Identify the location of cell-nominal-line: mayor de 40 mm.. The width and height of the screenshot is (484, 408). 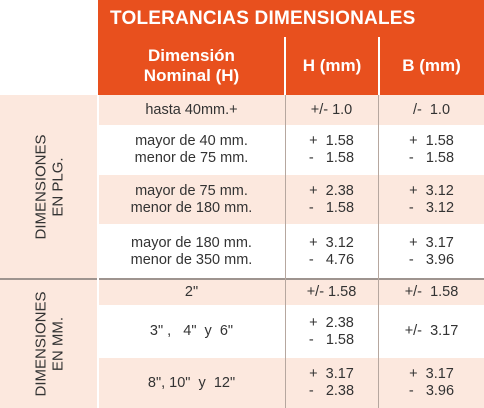
(191, 141).